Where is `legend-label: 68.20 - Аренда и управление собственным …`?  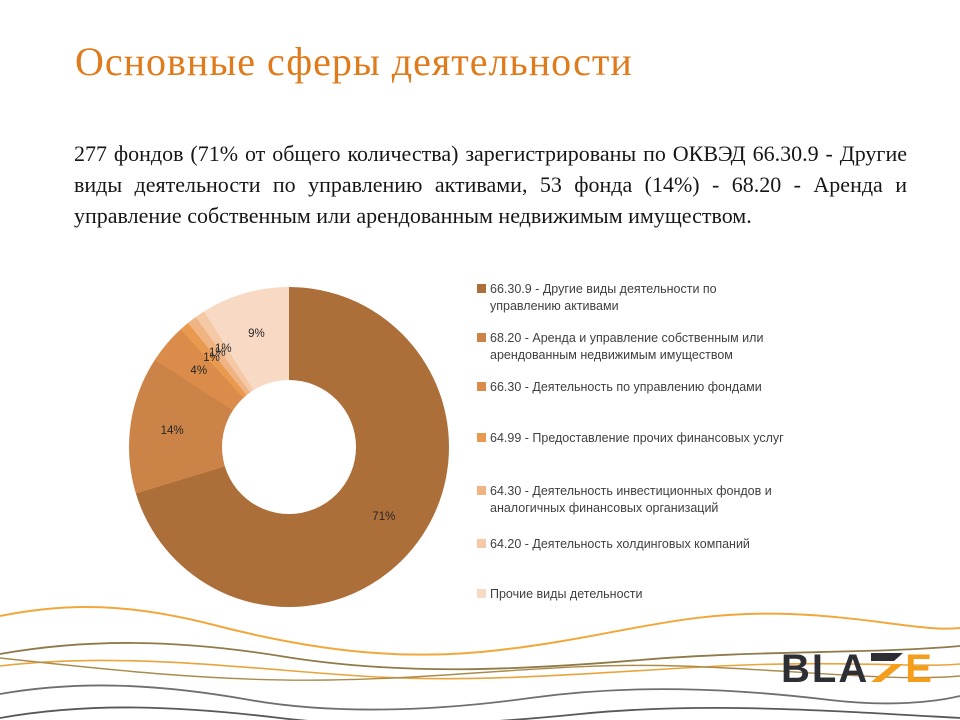
legend-label: 68.20 - Аренда и управление собственным … is located at coordinates (627, 346).